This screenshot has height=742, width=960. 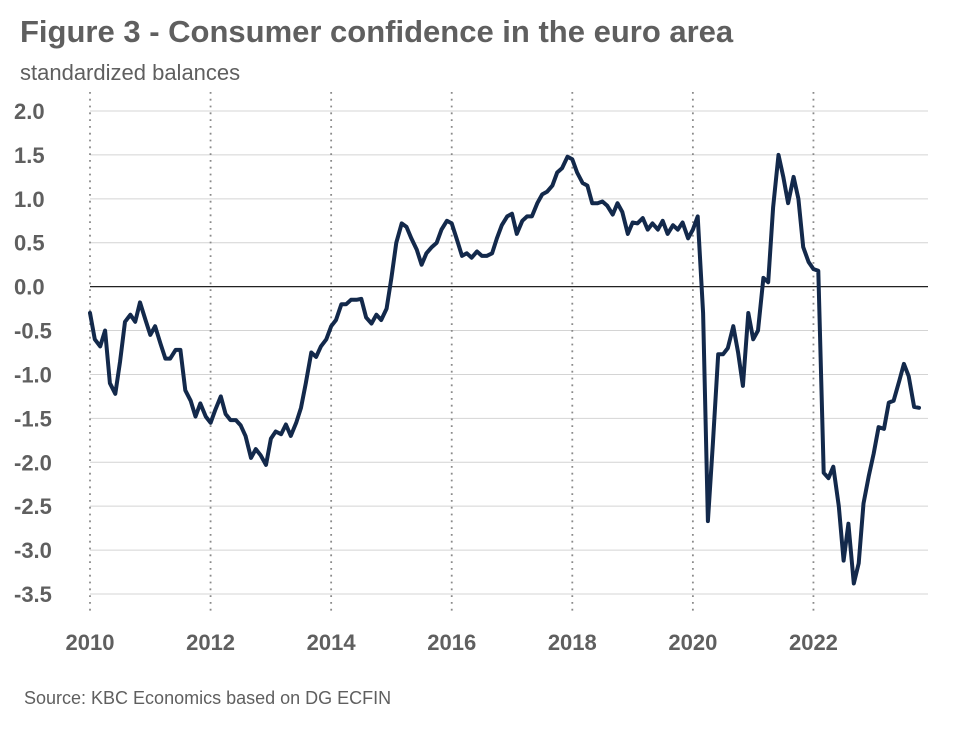 What do you see at coordinates (33, 331) in the screenshot?
I see `y-tick-label: -0.5` at bounding box center [33, 331].